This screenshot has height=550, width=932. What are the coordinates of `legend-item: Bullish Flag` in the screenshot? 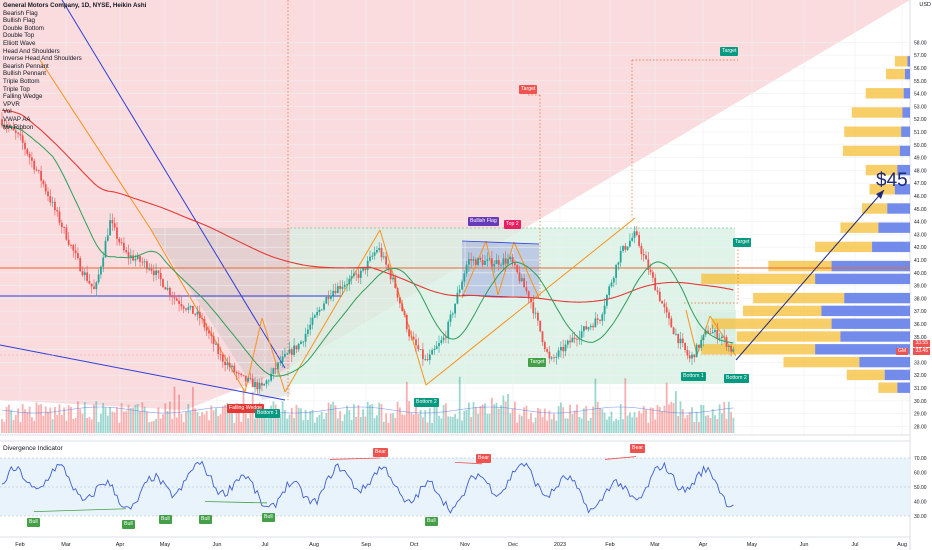 It's located at (19, 21).